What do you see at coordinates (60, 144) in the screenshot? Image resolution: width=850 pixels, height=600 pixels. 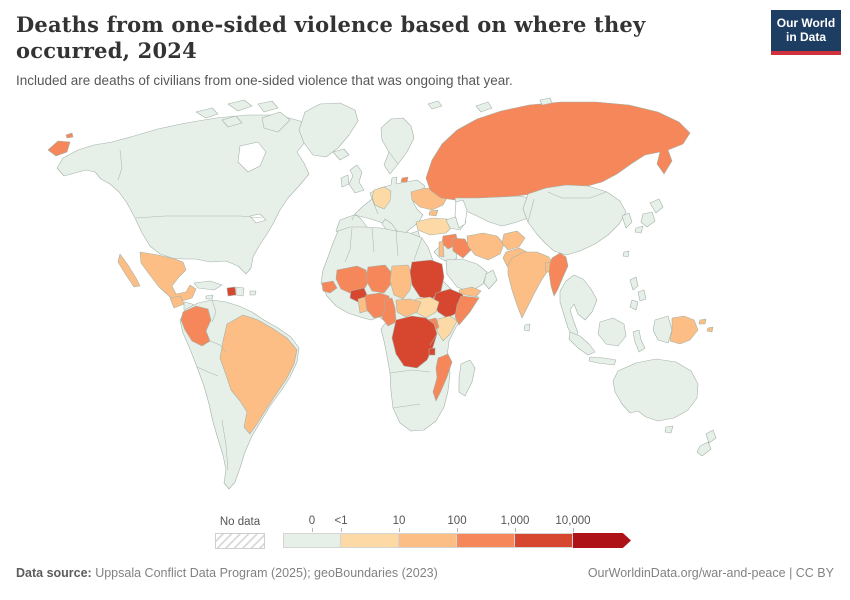 I see `region-chukotka-russia` at bounding box center [60, 144].